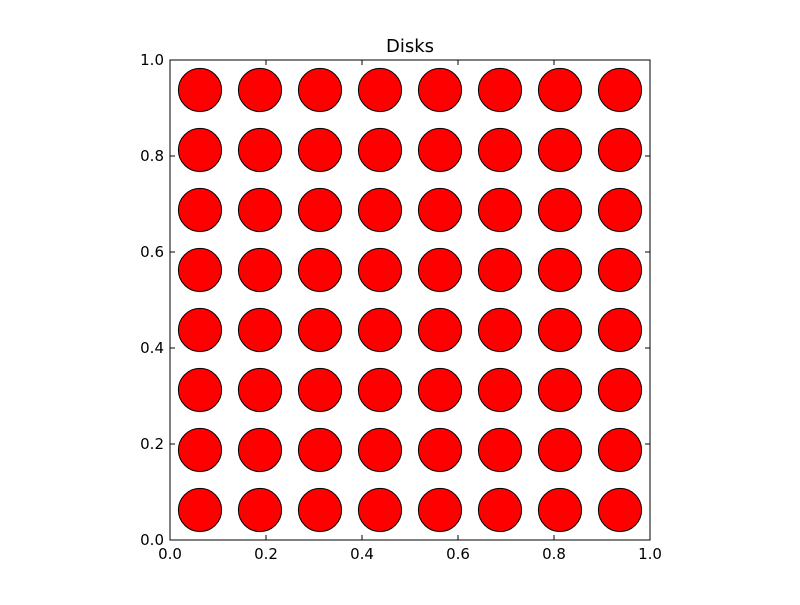 Image resolution: width=800 pixels, height=605 pixels. Describe the element at coordinates (266, 554) in the screenshot. I see `x-tick-label: 0.2` at that location.